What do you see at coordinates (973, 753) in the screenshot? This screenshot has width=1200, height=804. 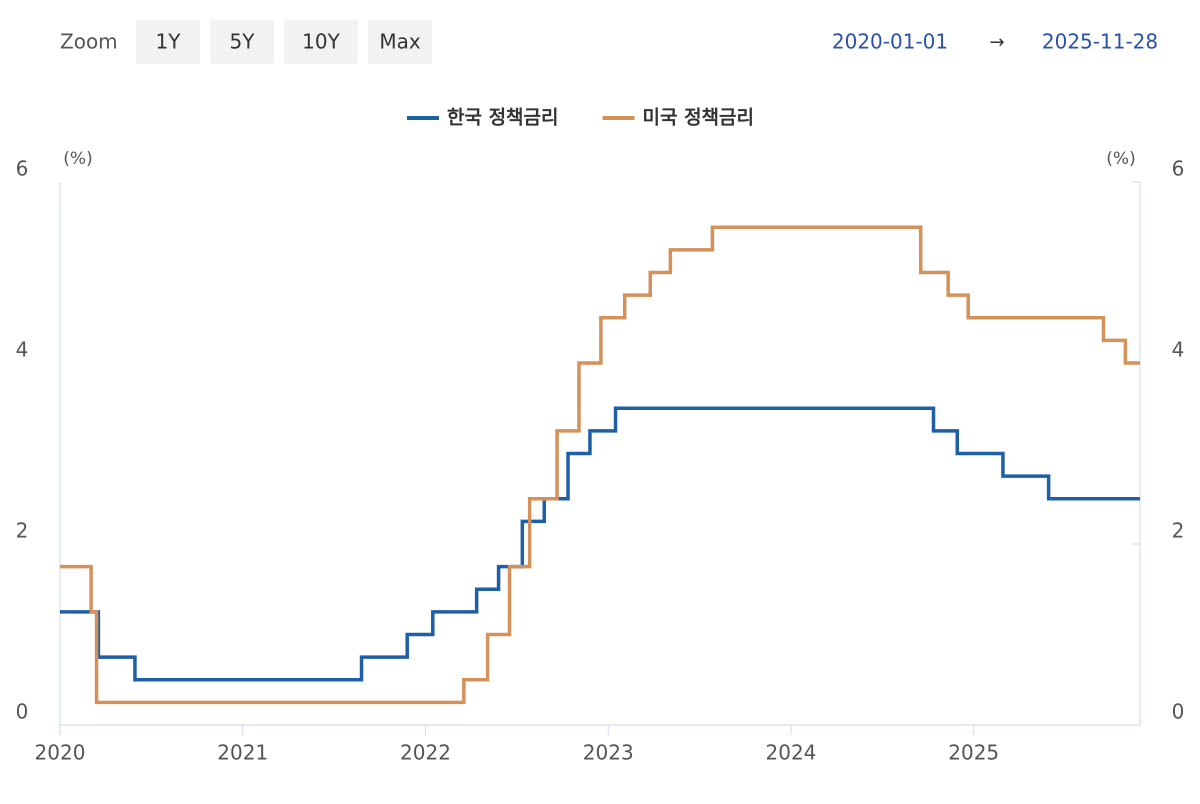 I see `x-tick-label: 2025` at bounding box center [973, 753].